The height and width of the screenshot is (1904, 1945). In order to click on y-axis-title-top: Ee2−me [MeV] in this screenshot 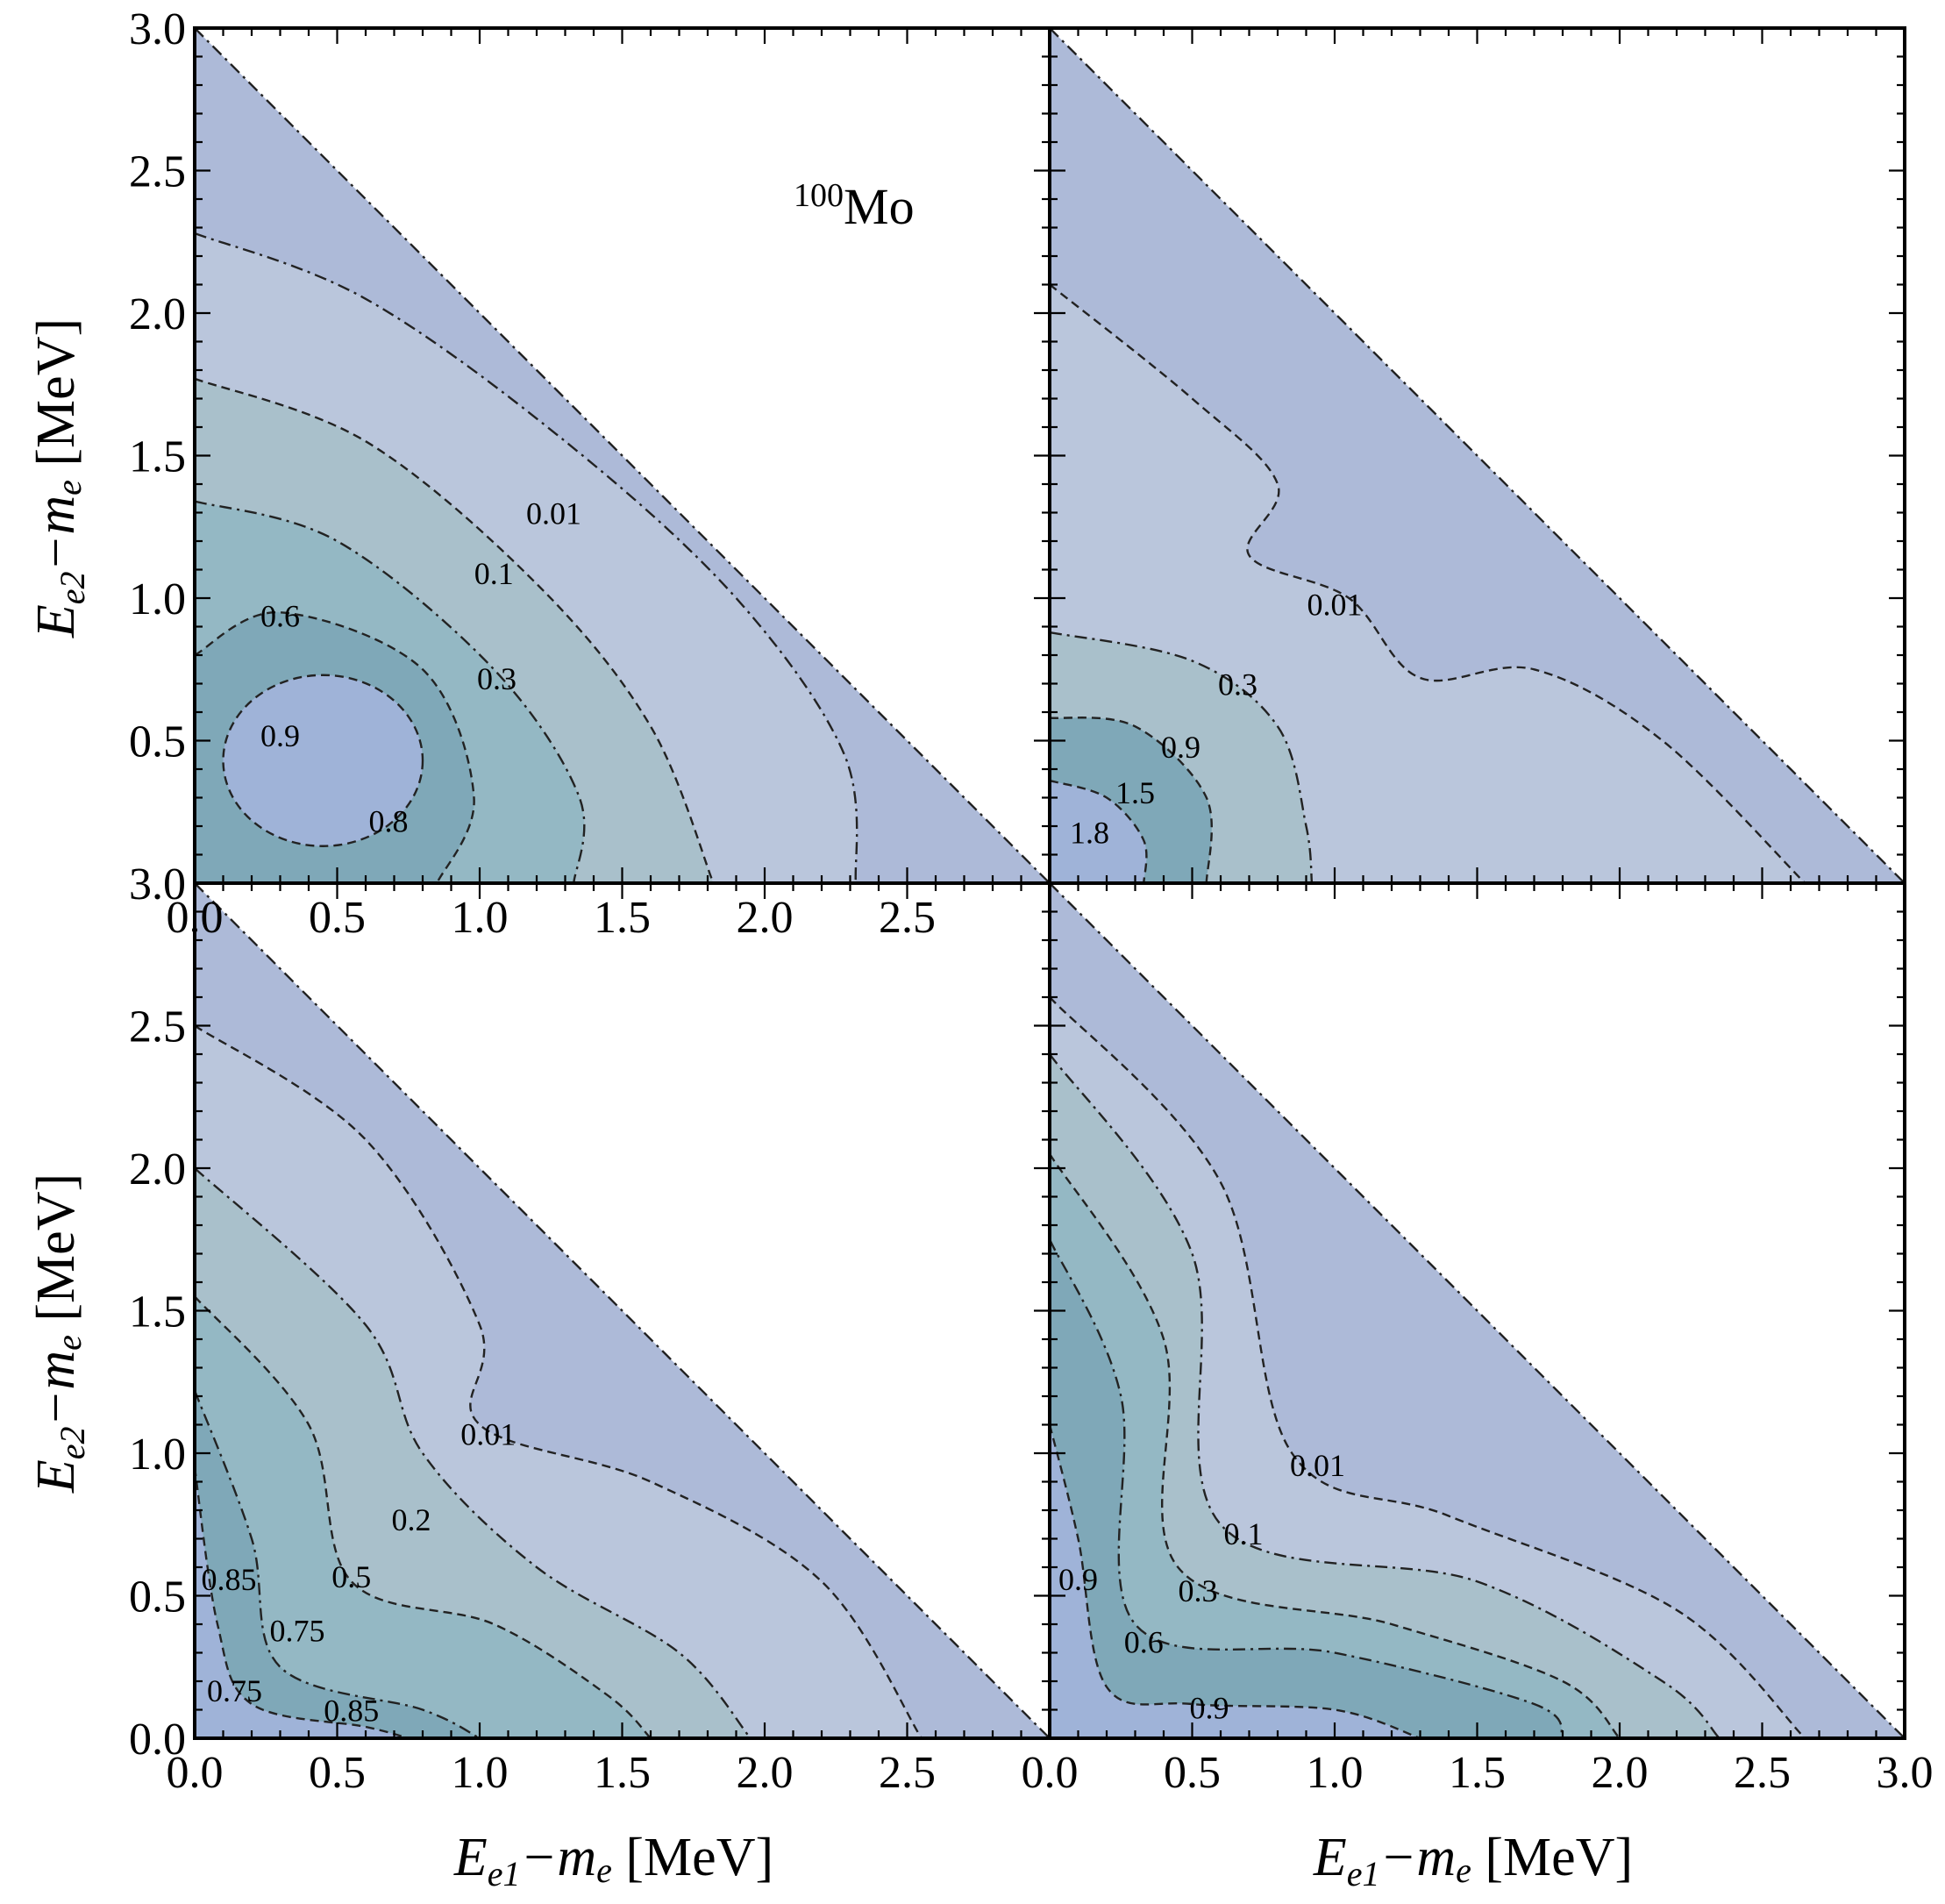, I will do `click(59, 478)`.